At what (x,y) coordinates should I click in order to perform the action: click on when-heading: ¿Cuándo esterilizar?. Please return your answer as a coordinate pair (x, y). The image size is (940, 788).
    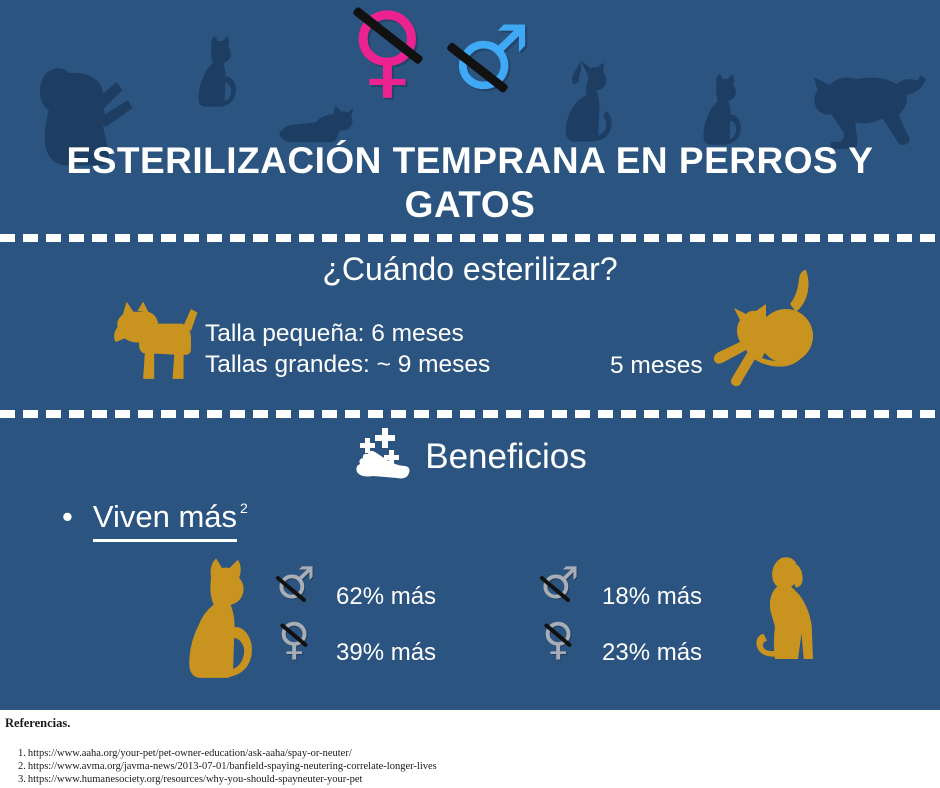
    Looking at the image, I should click on (470, 269).